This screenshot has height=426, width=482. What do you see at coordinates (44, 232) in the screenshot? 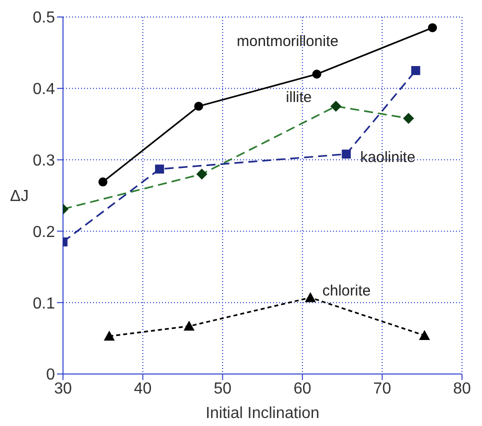
I see `y-tick-label: 0.2` at bounding box center [44, 232].